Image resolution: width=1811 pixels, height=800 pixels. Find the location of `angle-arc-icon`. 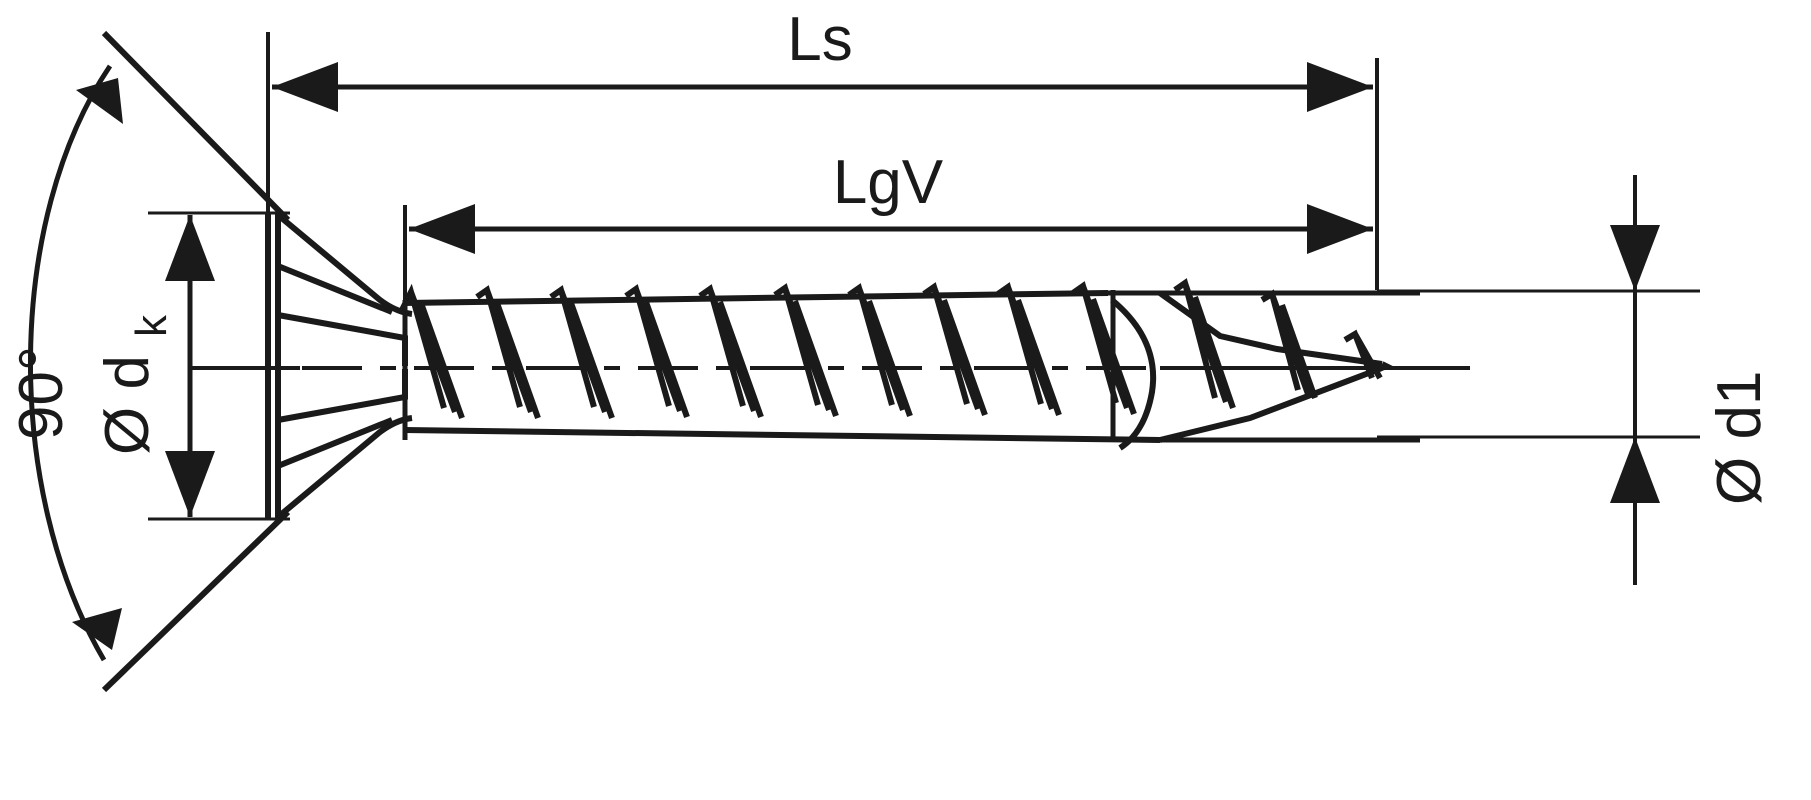

angle-arc-icon is located at coordinates (70, 363).